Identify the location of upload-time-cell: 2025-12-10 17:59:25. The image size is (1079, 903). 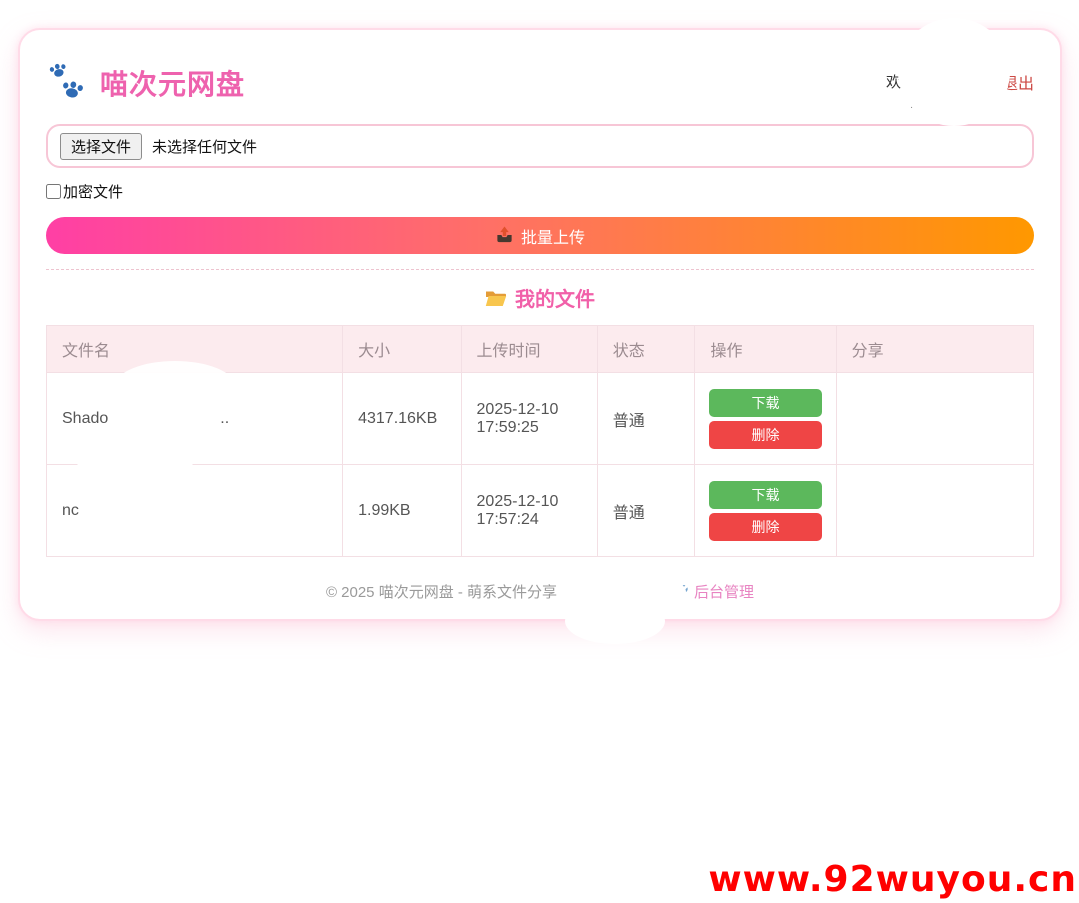
(529, 418).